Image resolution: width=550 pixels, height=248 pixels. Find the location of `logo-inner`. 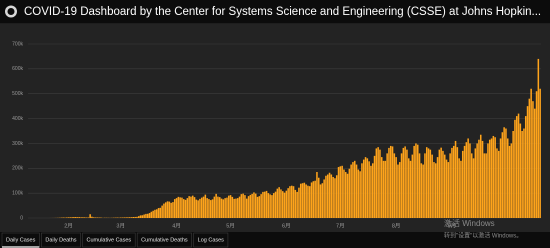

logo-inner is located at coordinates (11, 11).